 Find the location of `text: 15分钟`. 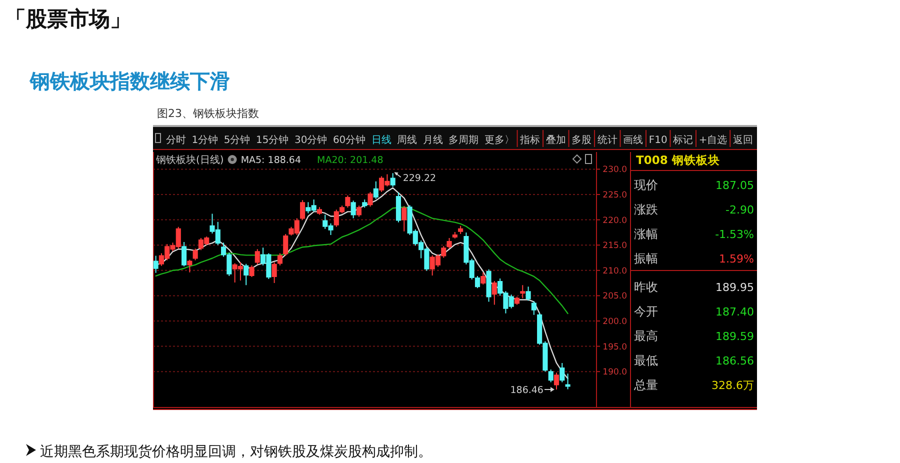

text: 15分钟 is located at coordinates (272, 140).